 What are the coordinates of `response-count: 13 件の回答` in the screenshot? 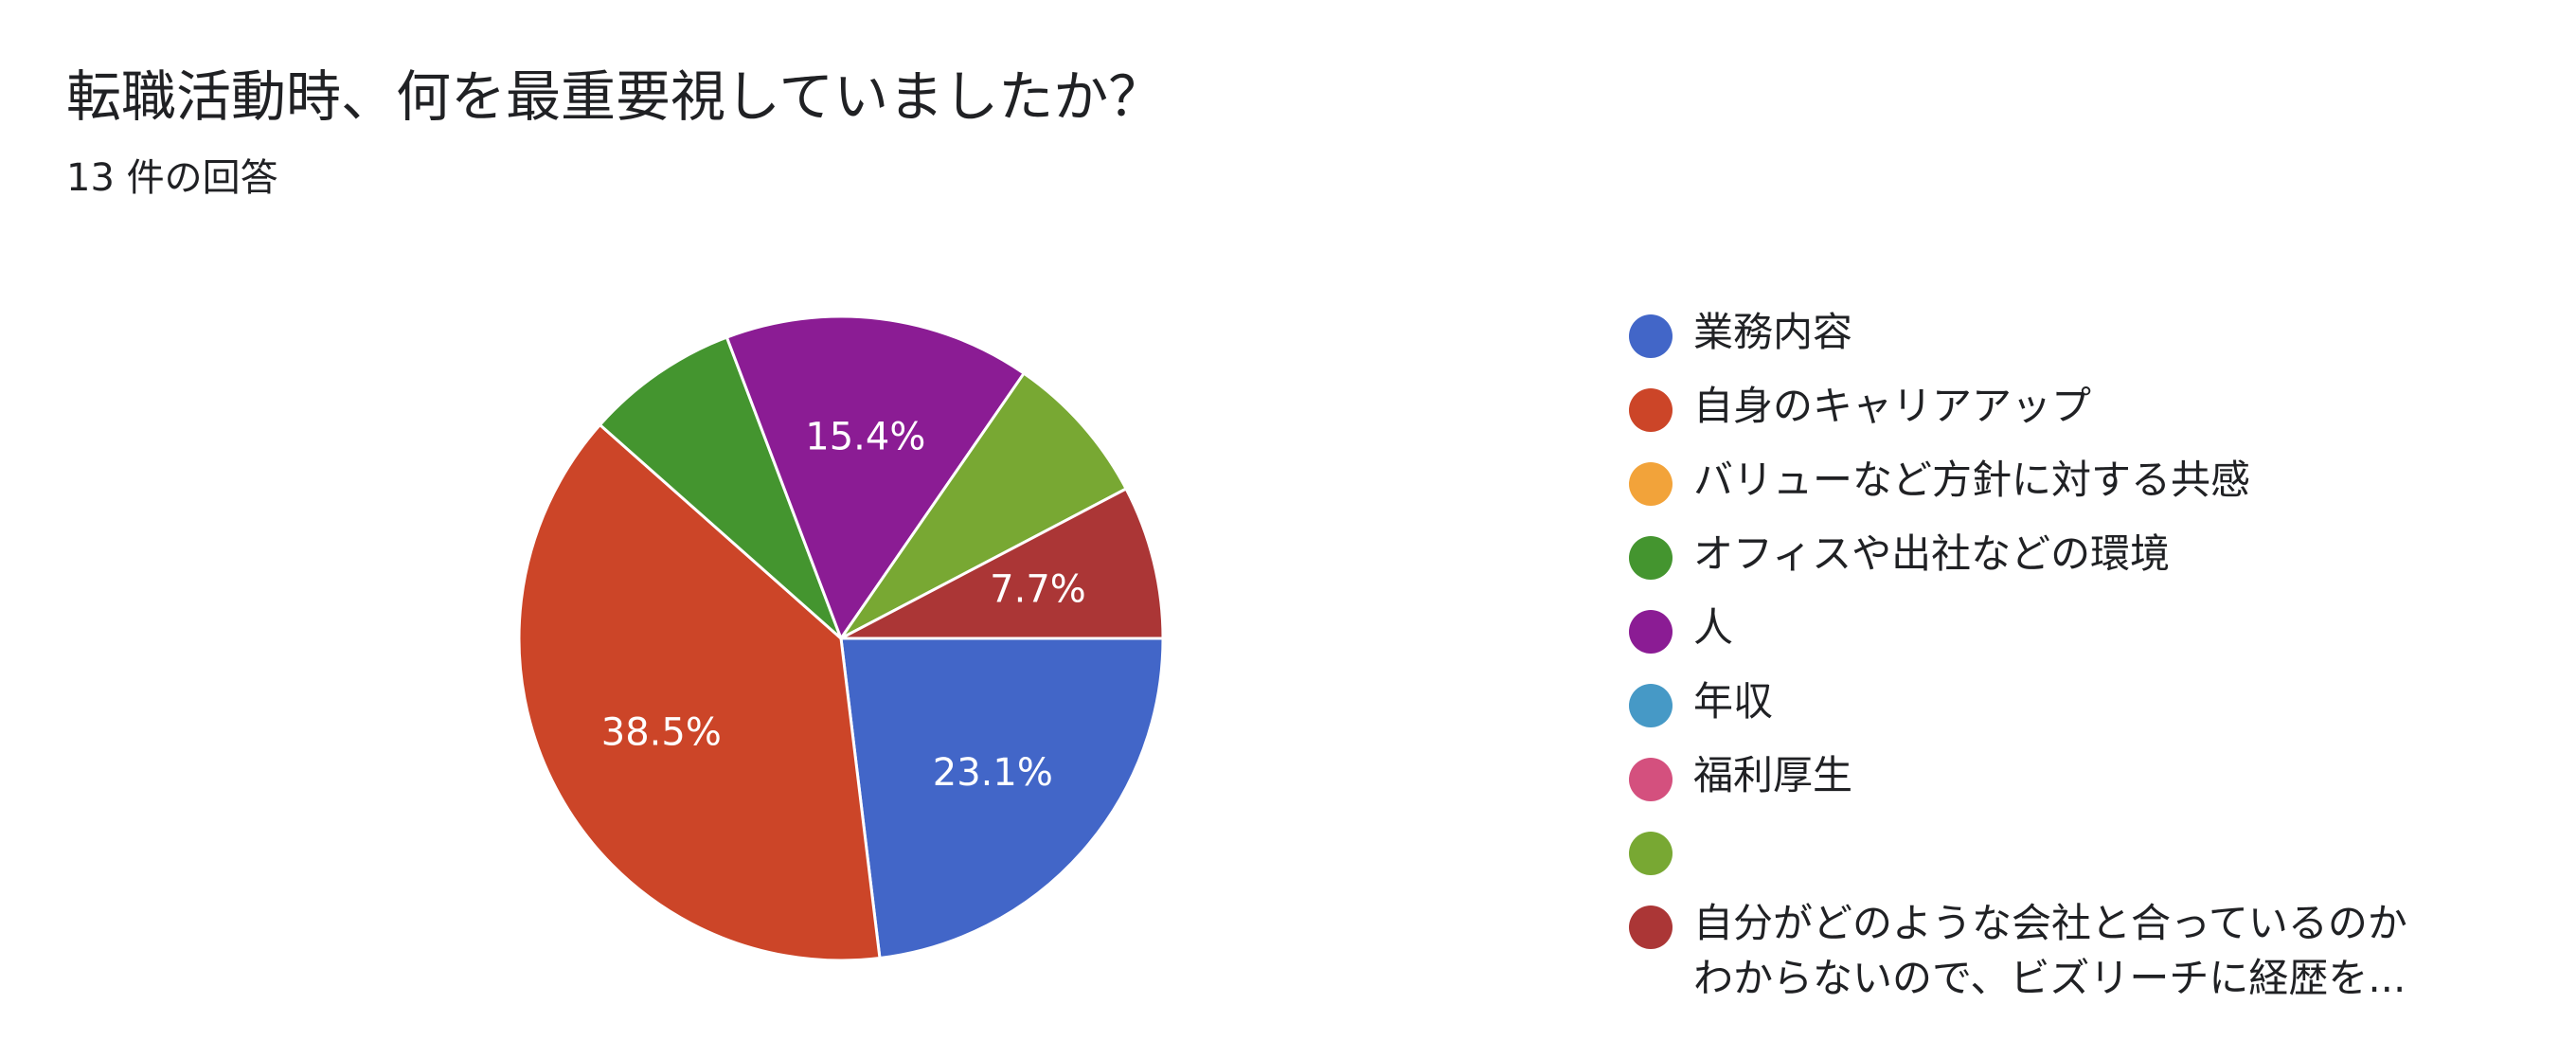 It's located at (172, 178).